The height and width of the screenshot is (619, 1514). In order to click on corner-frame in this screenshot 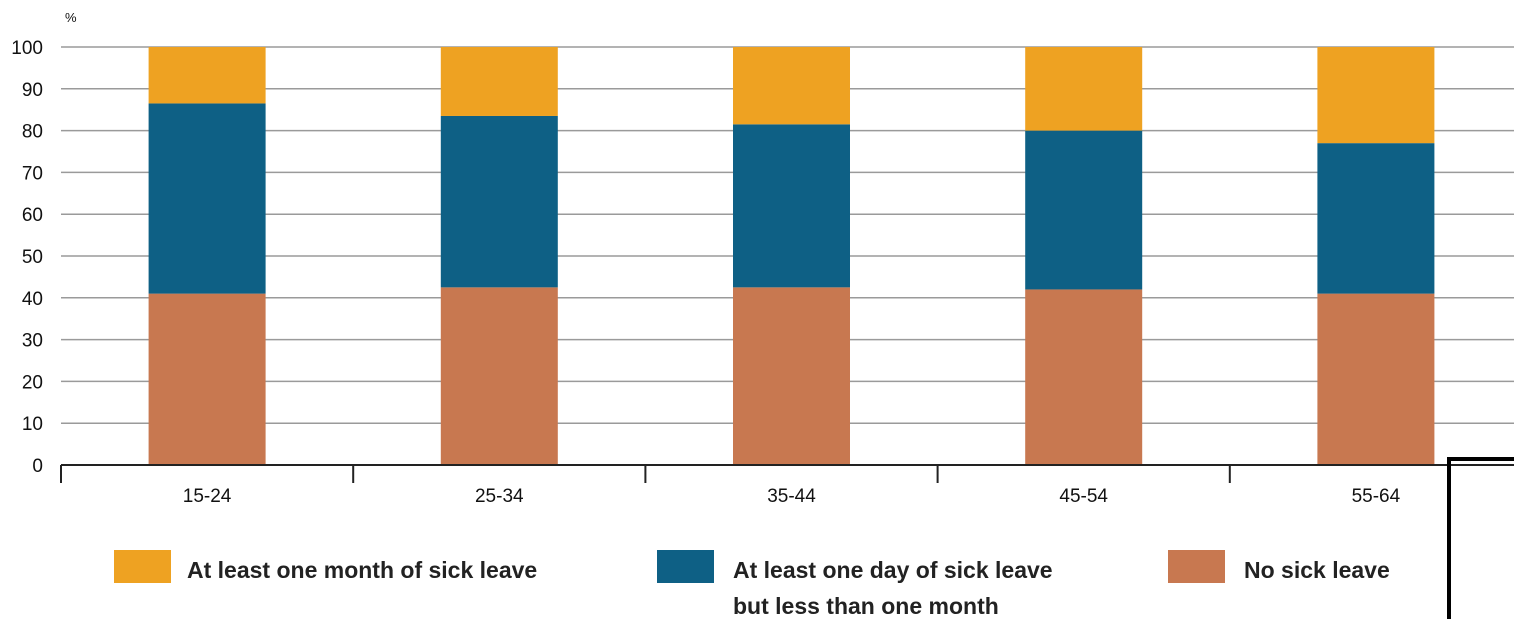, I will do `click(1480, 538)`.